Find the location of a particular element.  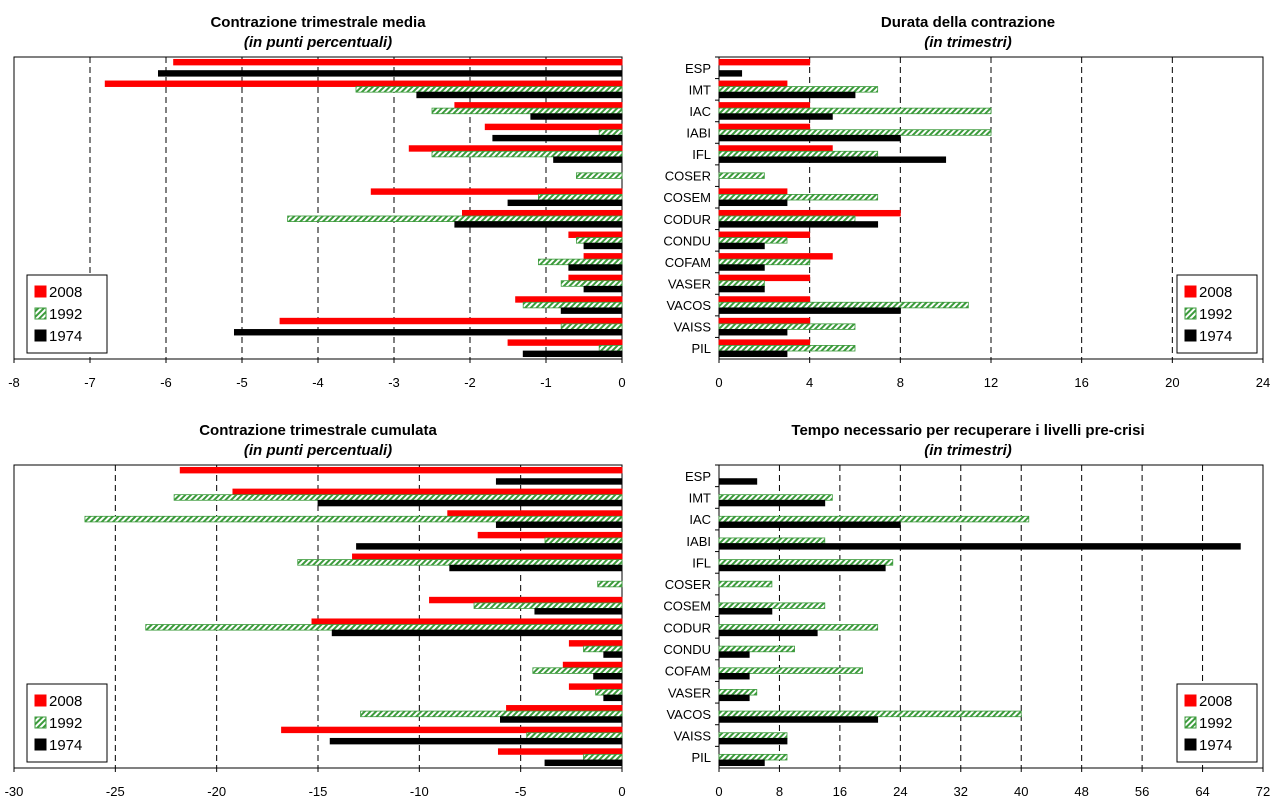

tick-label: 16 is located at coordinates (1081, 382).